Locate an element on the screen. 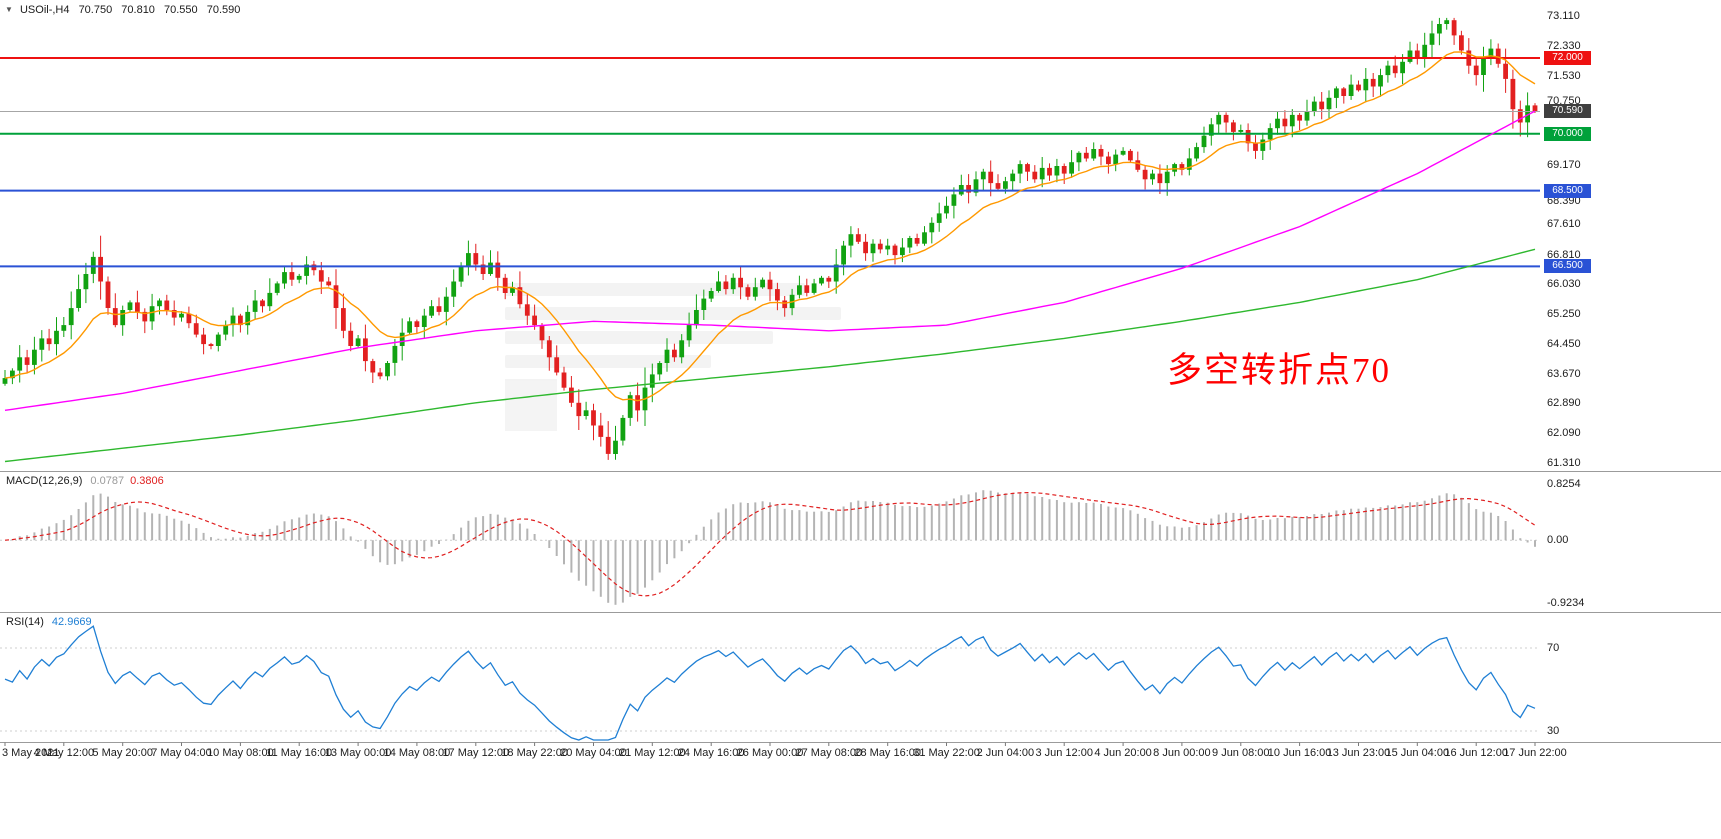  macd-main-value: 0.0787 is located at coordinates (107, 481).